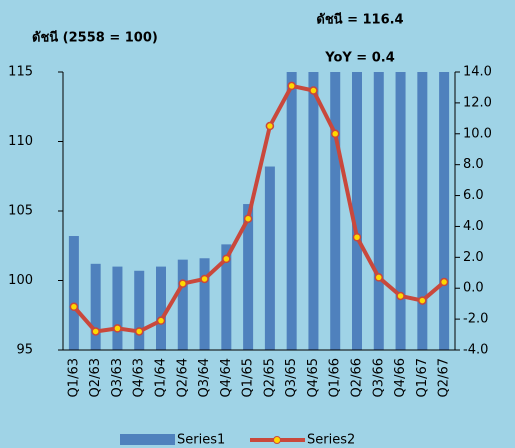 The height and width of the screenshot is (448, 515). What do you see at coordinates (477, 133) in the screenshot?
I see `y2-tick-label: 10.0` at bounding box center [477, 133].